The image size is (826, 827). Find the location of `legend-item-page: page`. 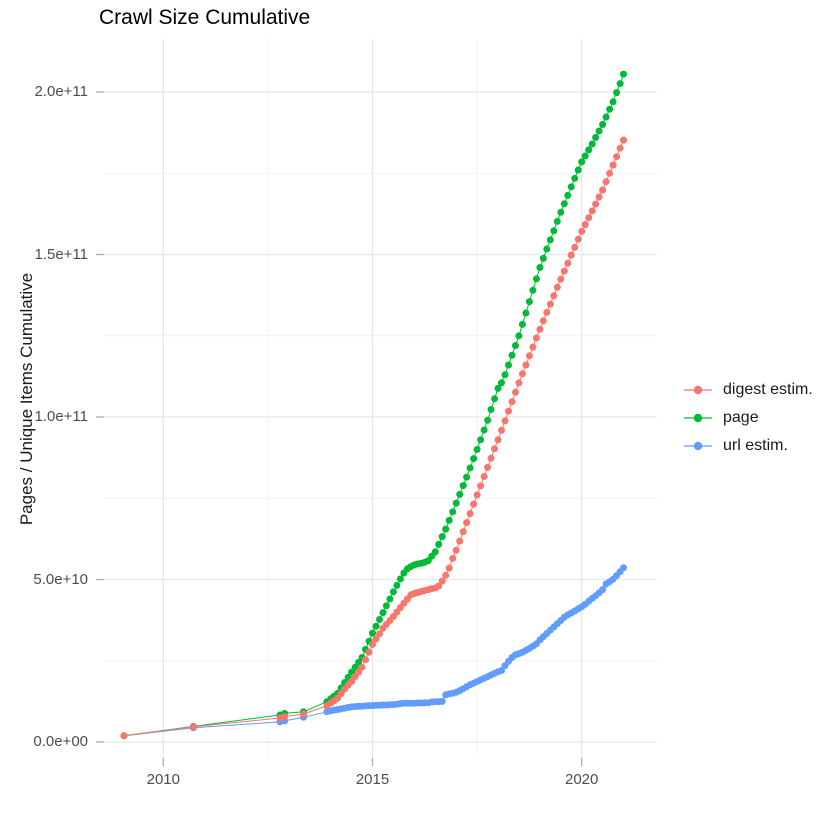

legend-item-page: page is located at coordinates (748, 418).